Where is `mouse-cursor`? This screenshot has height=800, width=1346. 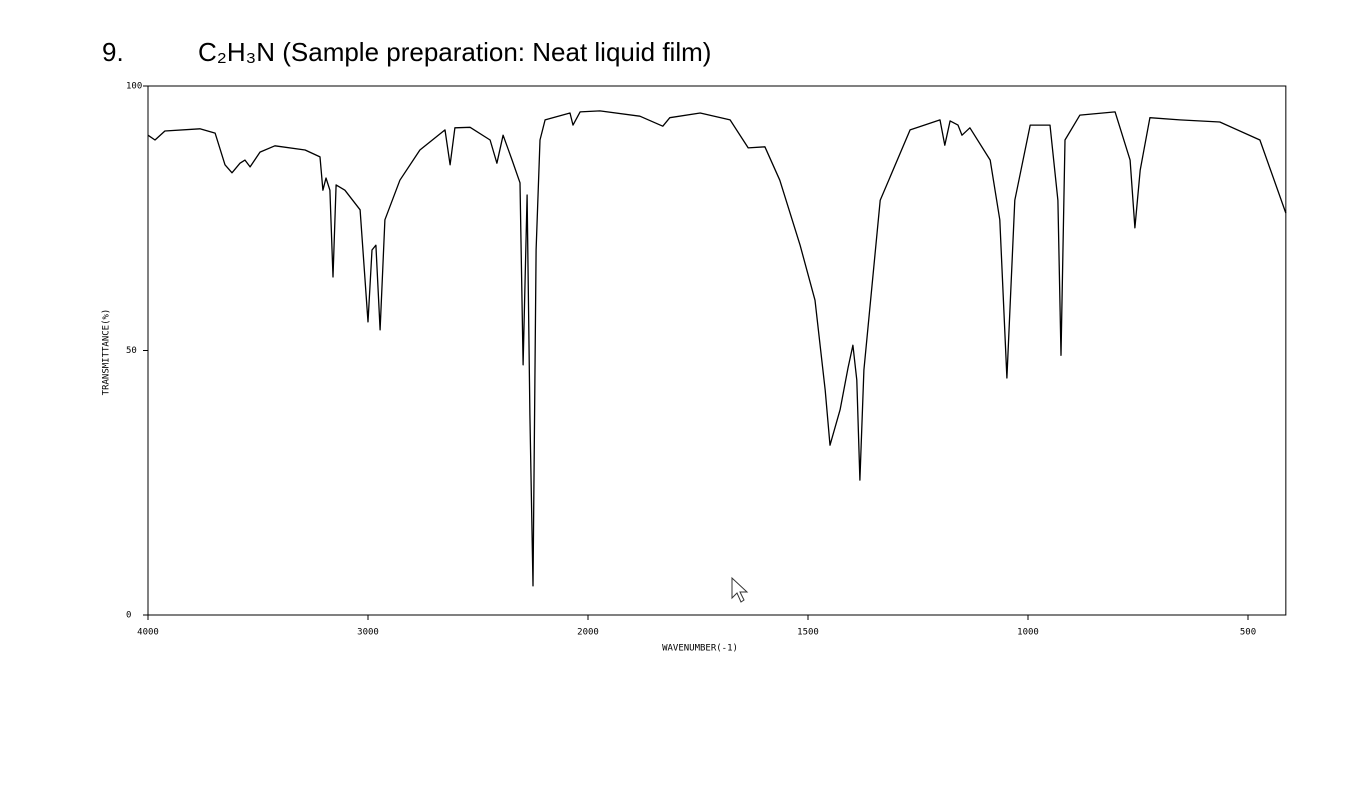
mouse-cursor is located at coordinates (740, 589).